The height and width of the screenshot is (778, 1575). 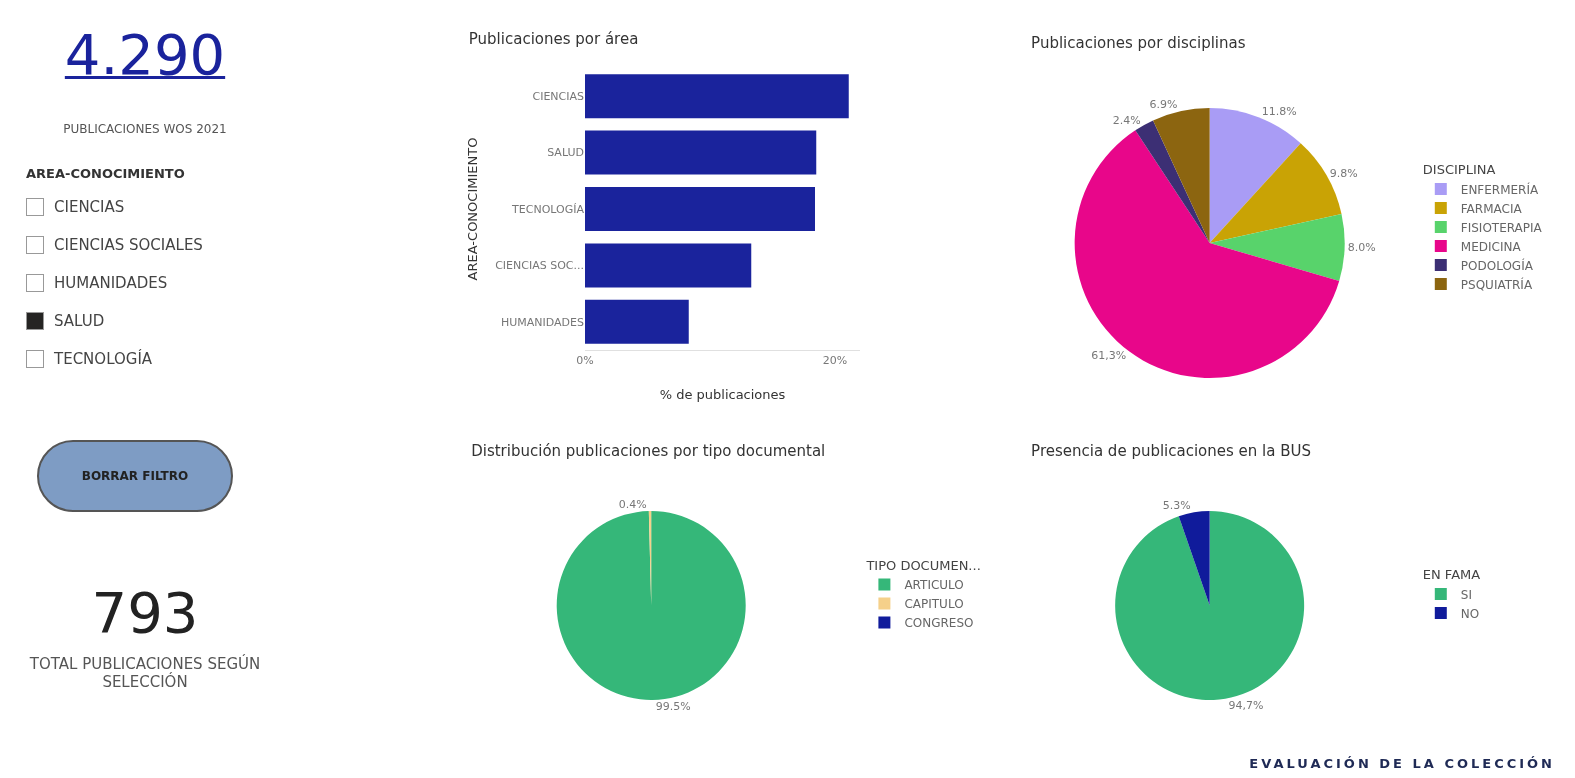 What do you see at coordinates (1279, 111) in the screenshot?
I see `data-label: 11.8%` at bounding box center [1279, 111].